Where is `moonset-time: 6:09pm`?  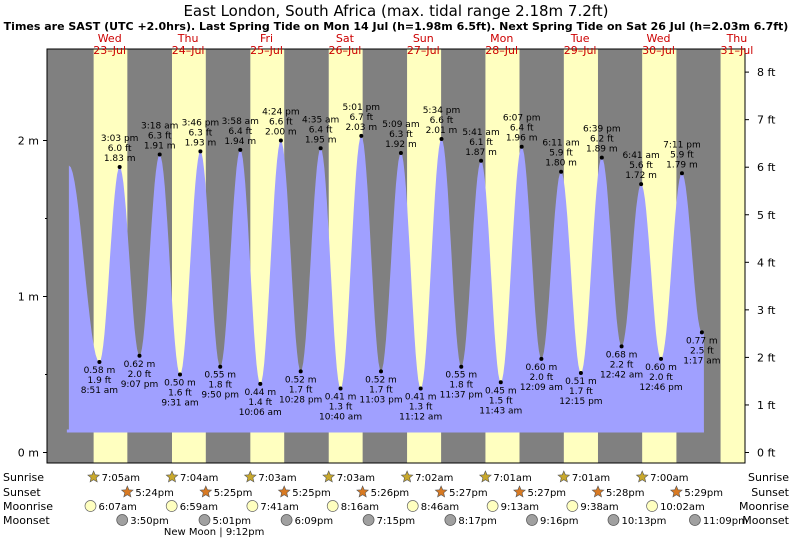 moonset-time: 6:09pm is located at coordinates (314, 521).